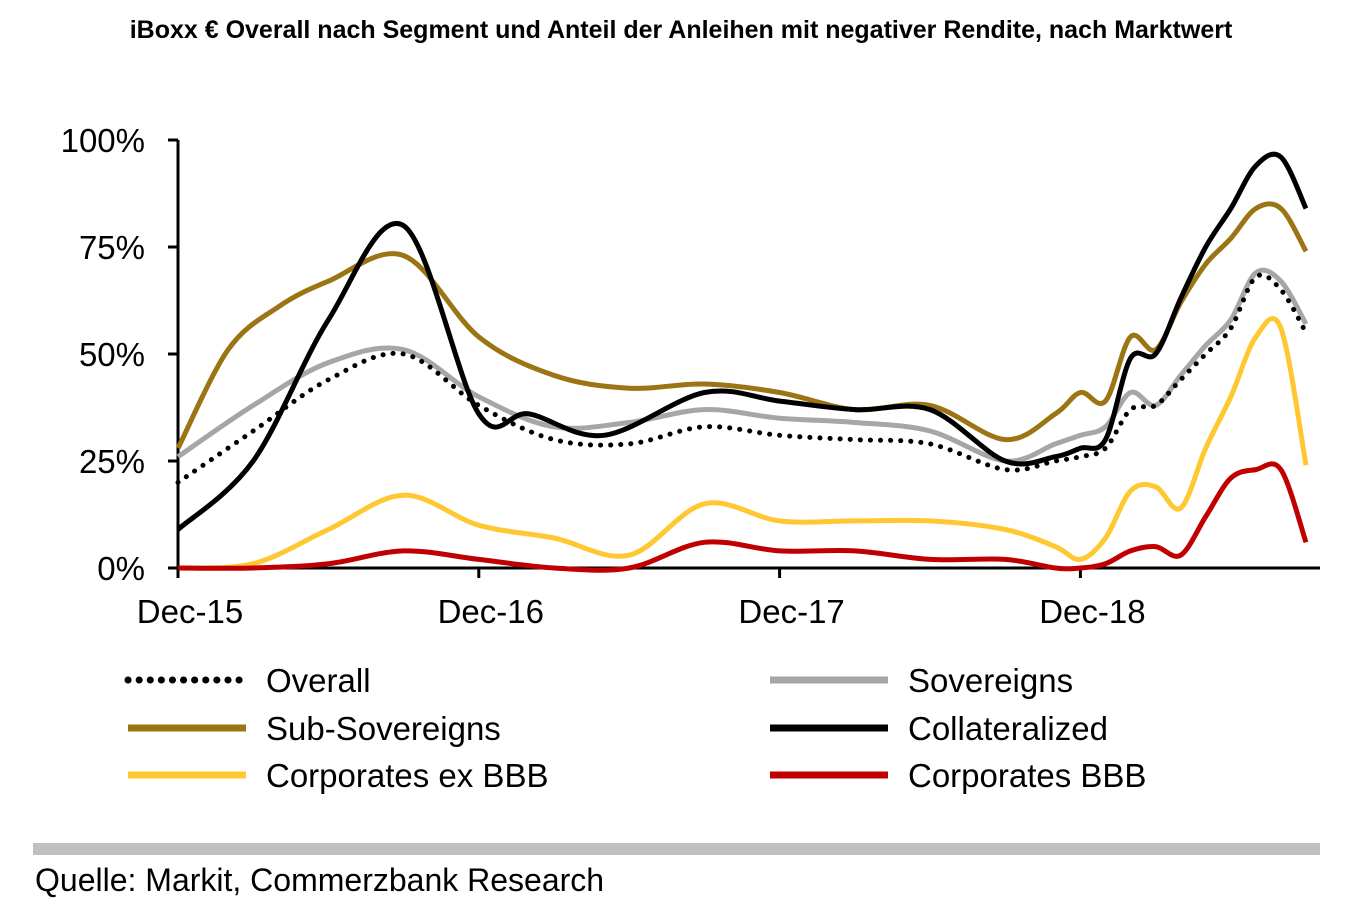 This screenshot has width=1362, height=904. Describe the element at coordinates (791, 611) in the screenshot. I see `x-tick-label: Dec-17` at that location.